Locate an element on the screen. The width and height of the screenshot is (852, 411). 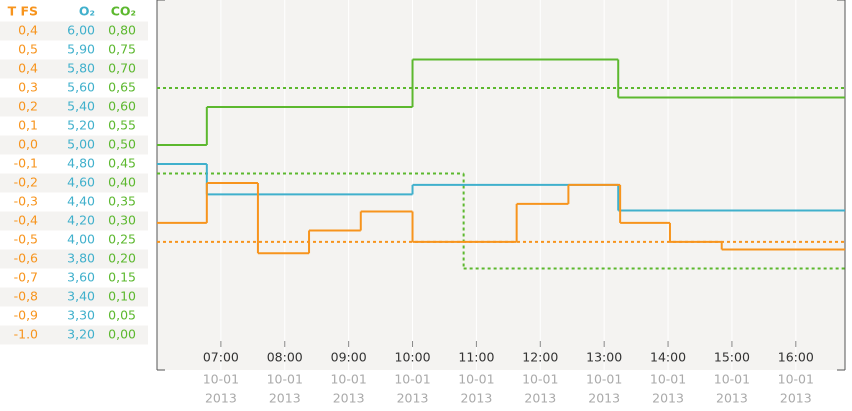
x-tick-label: 12:00 is located at coordinates (540, 357).